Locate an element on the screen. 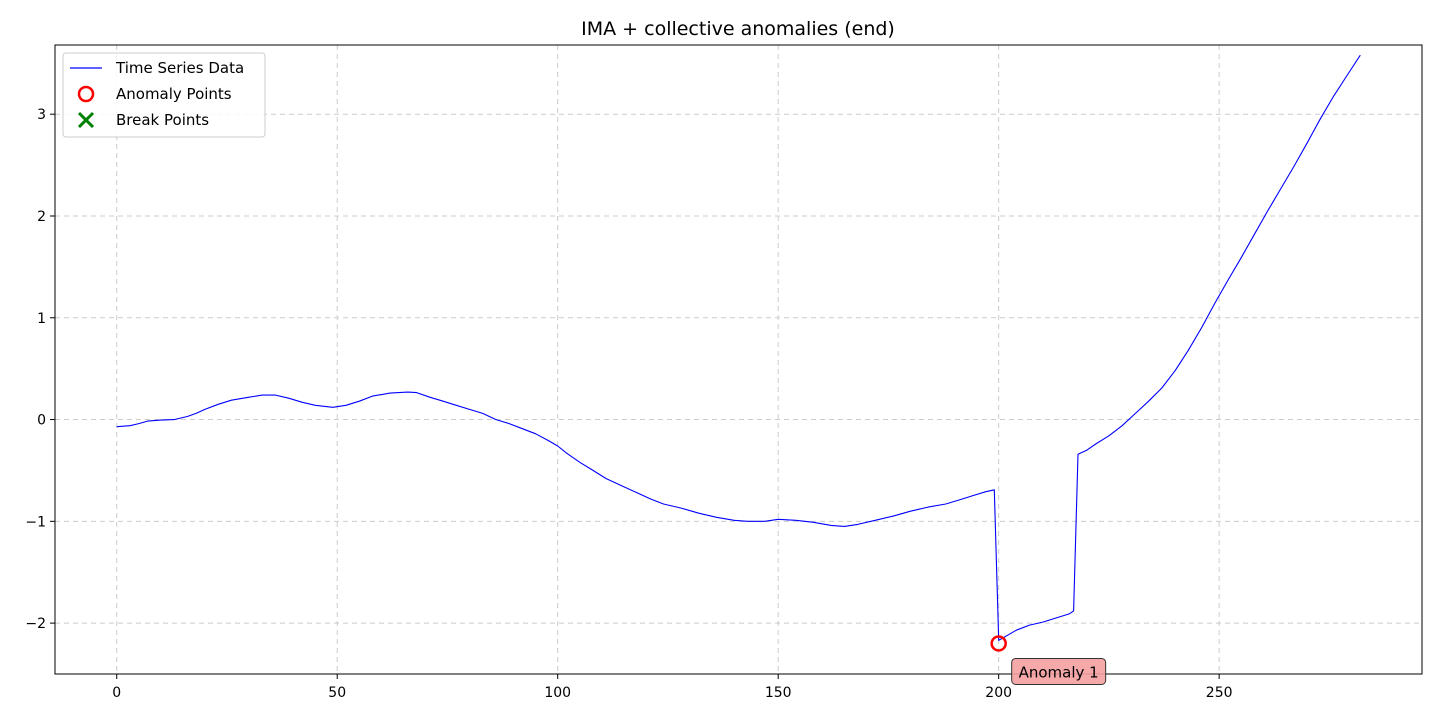  y-tick-label: −2 is located at coordinates (35, 624).